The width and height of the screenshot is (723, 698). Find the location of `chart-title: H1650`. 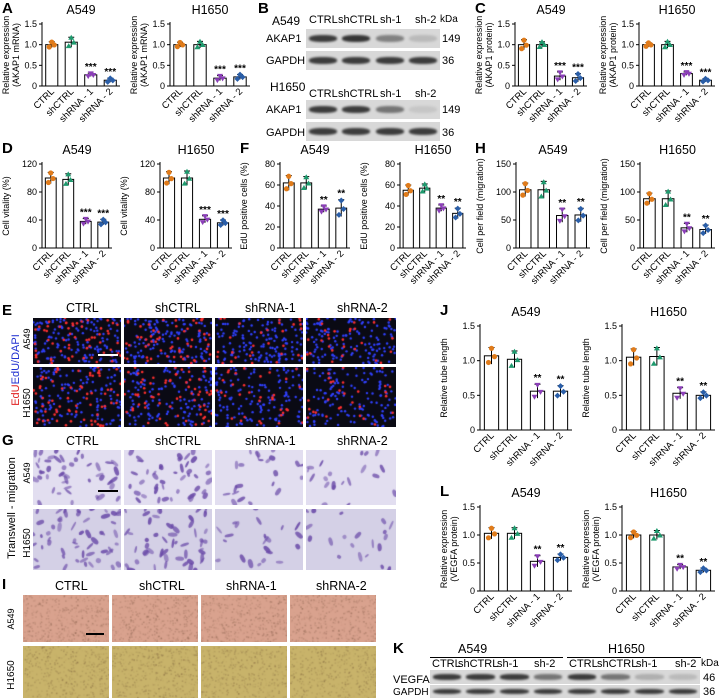

chart-title: H1650 is located at coordinates (433, 150).